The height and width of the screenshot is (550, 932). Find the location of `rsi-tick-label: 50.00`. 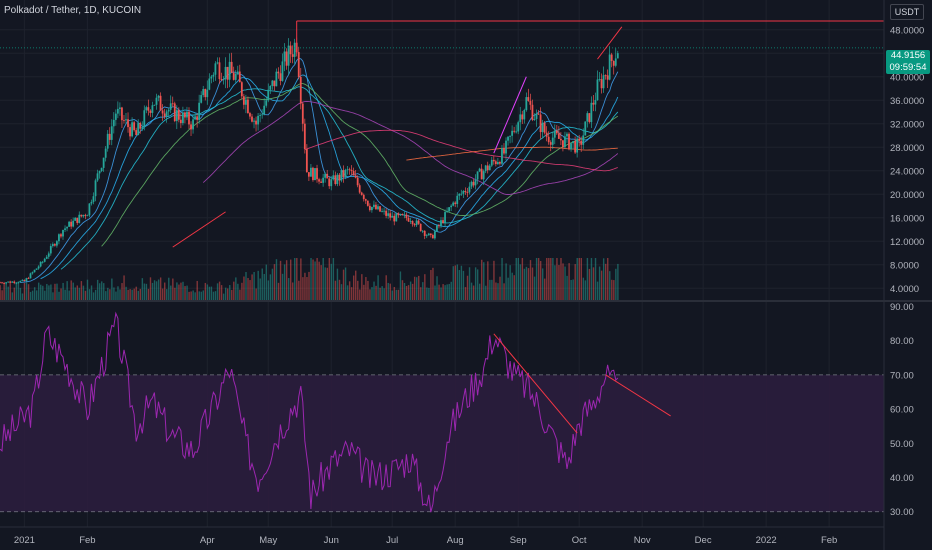

rsi-tick-label: 50.00 is located at coordinates (902, 444).